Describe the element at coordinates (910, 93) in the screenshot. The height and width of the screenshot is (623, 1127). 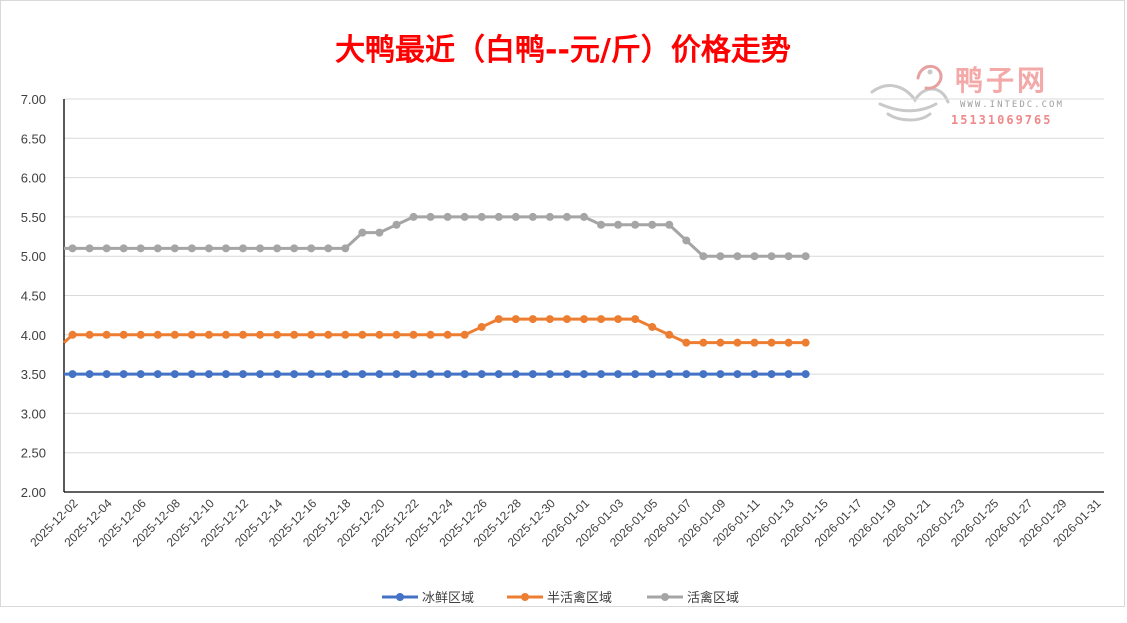
I see `duck-logo-icon` at that location.